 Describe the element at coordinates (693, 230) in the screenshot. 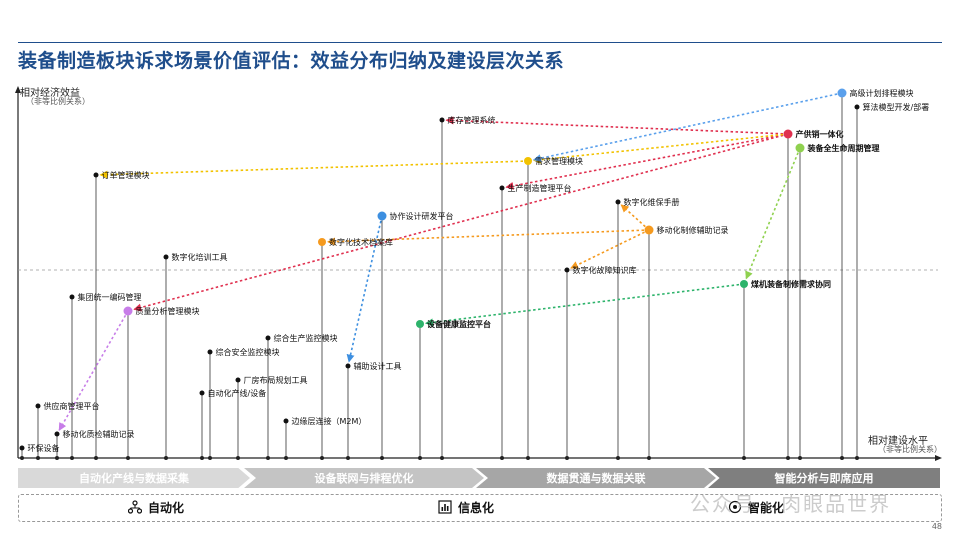

I see `scenario-node-label: 移动化制修辅助记录` at that location.